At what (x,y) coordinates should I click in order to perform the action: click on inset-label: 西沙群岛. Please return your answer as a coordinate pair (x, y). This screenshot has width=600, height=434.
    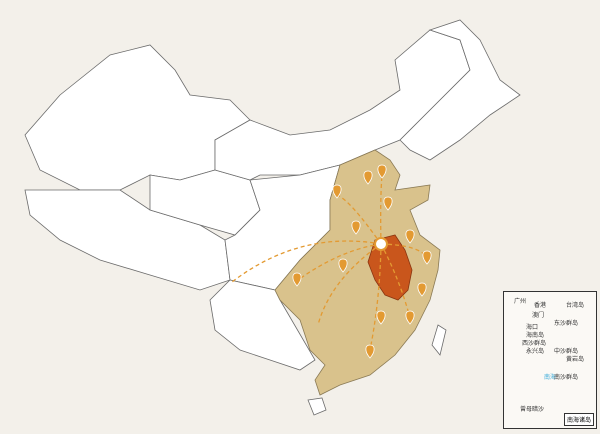
    Looking at the image, I should click on (534, 343).